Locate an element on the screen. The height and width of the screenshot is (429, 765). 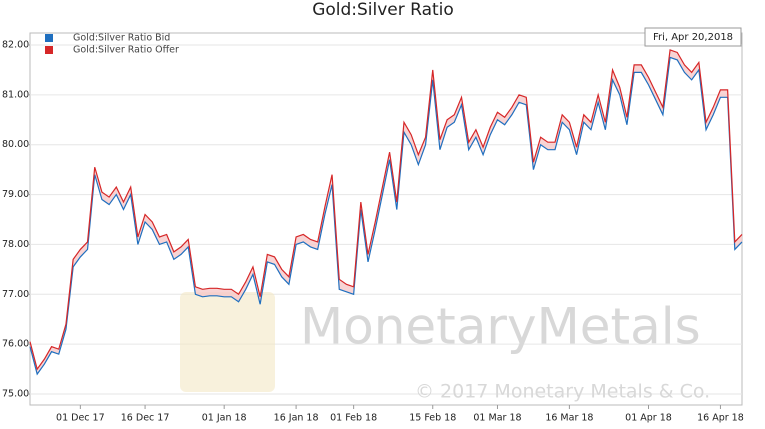
y-tick-label: 82.00 is located at coordinates (15, 44).